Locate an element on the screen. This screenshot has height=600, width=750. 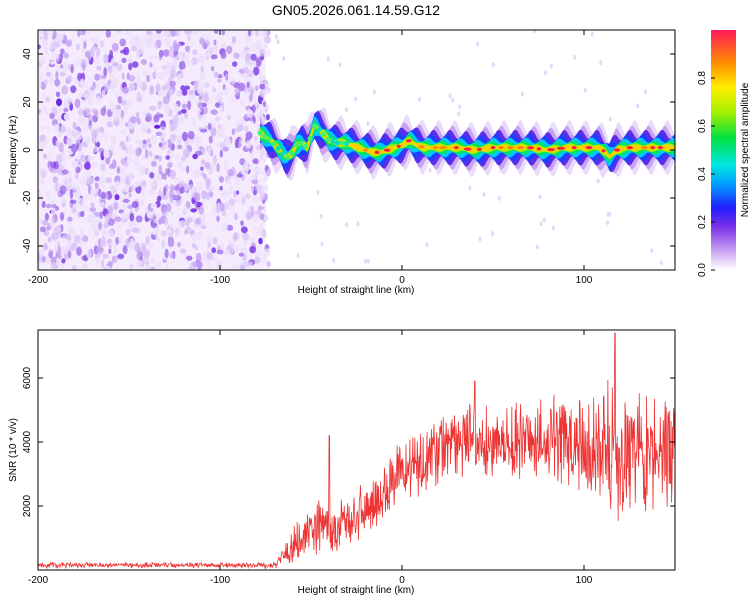
spectrogram-y-tick-label: -40 is located at coordinates (27, 245).